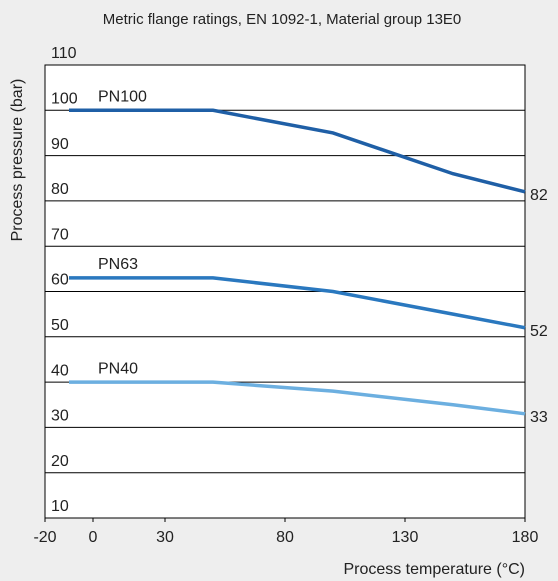 This screenshot has height=581, width=558. What do you see at coordinates (434, 569) in the screenshot?
I see `x-axis-title: Process temperature (°C)` at bounding box center [434, 569].